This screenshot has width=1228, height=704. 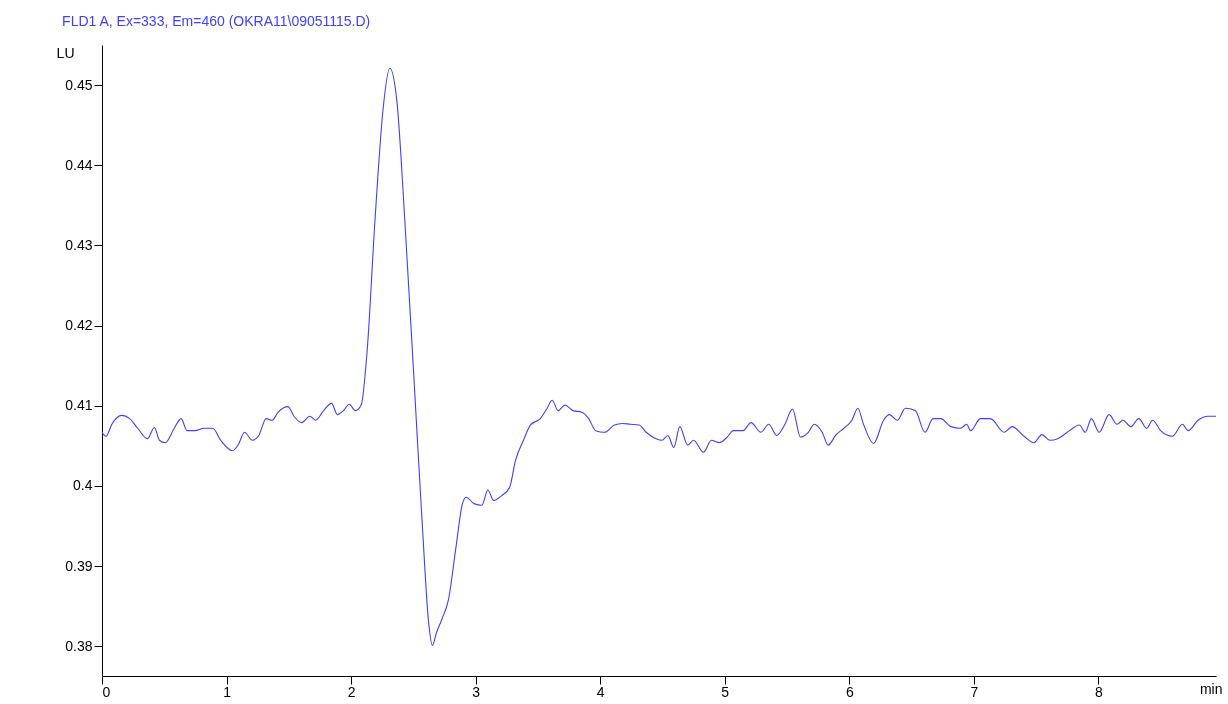 What do you see at coordinates (974, 691) in the screenshot?
I see `x-tick-label: 7` at bounding box center [974, 691].